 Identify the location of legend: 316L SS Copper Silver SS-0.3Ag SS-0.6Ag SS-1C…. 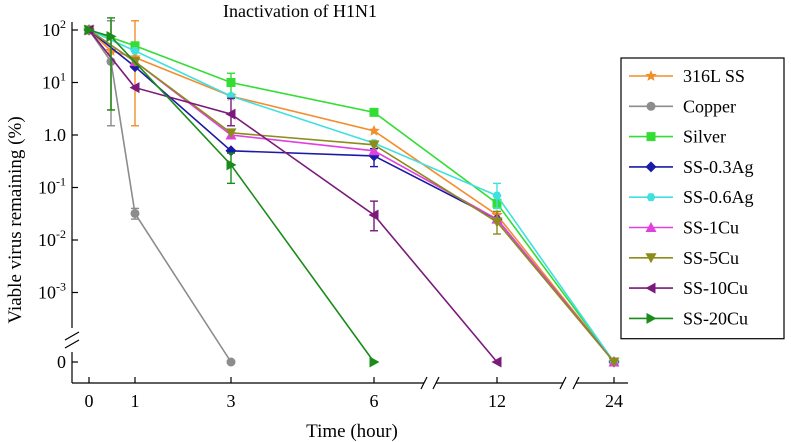
(702, 198).